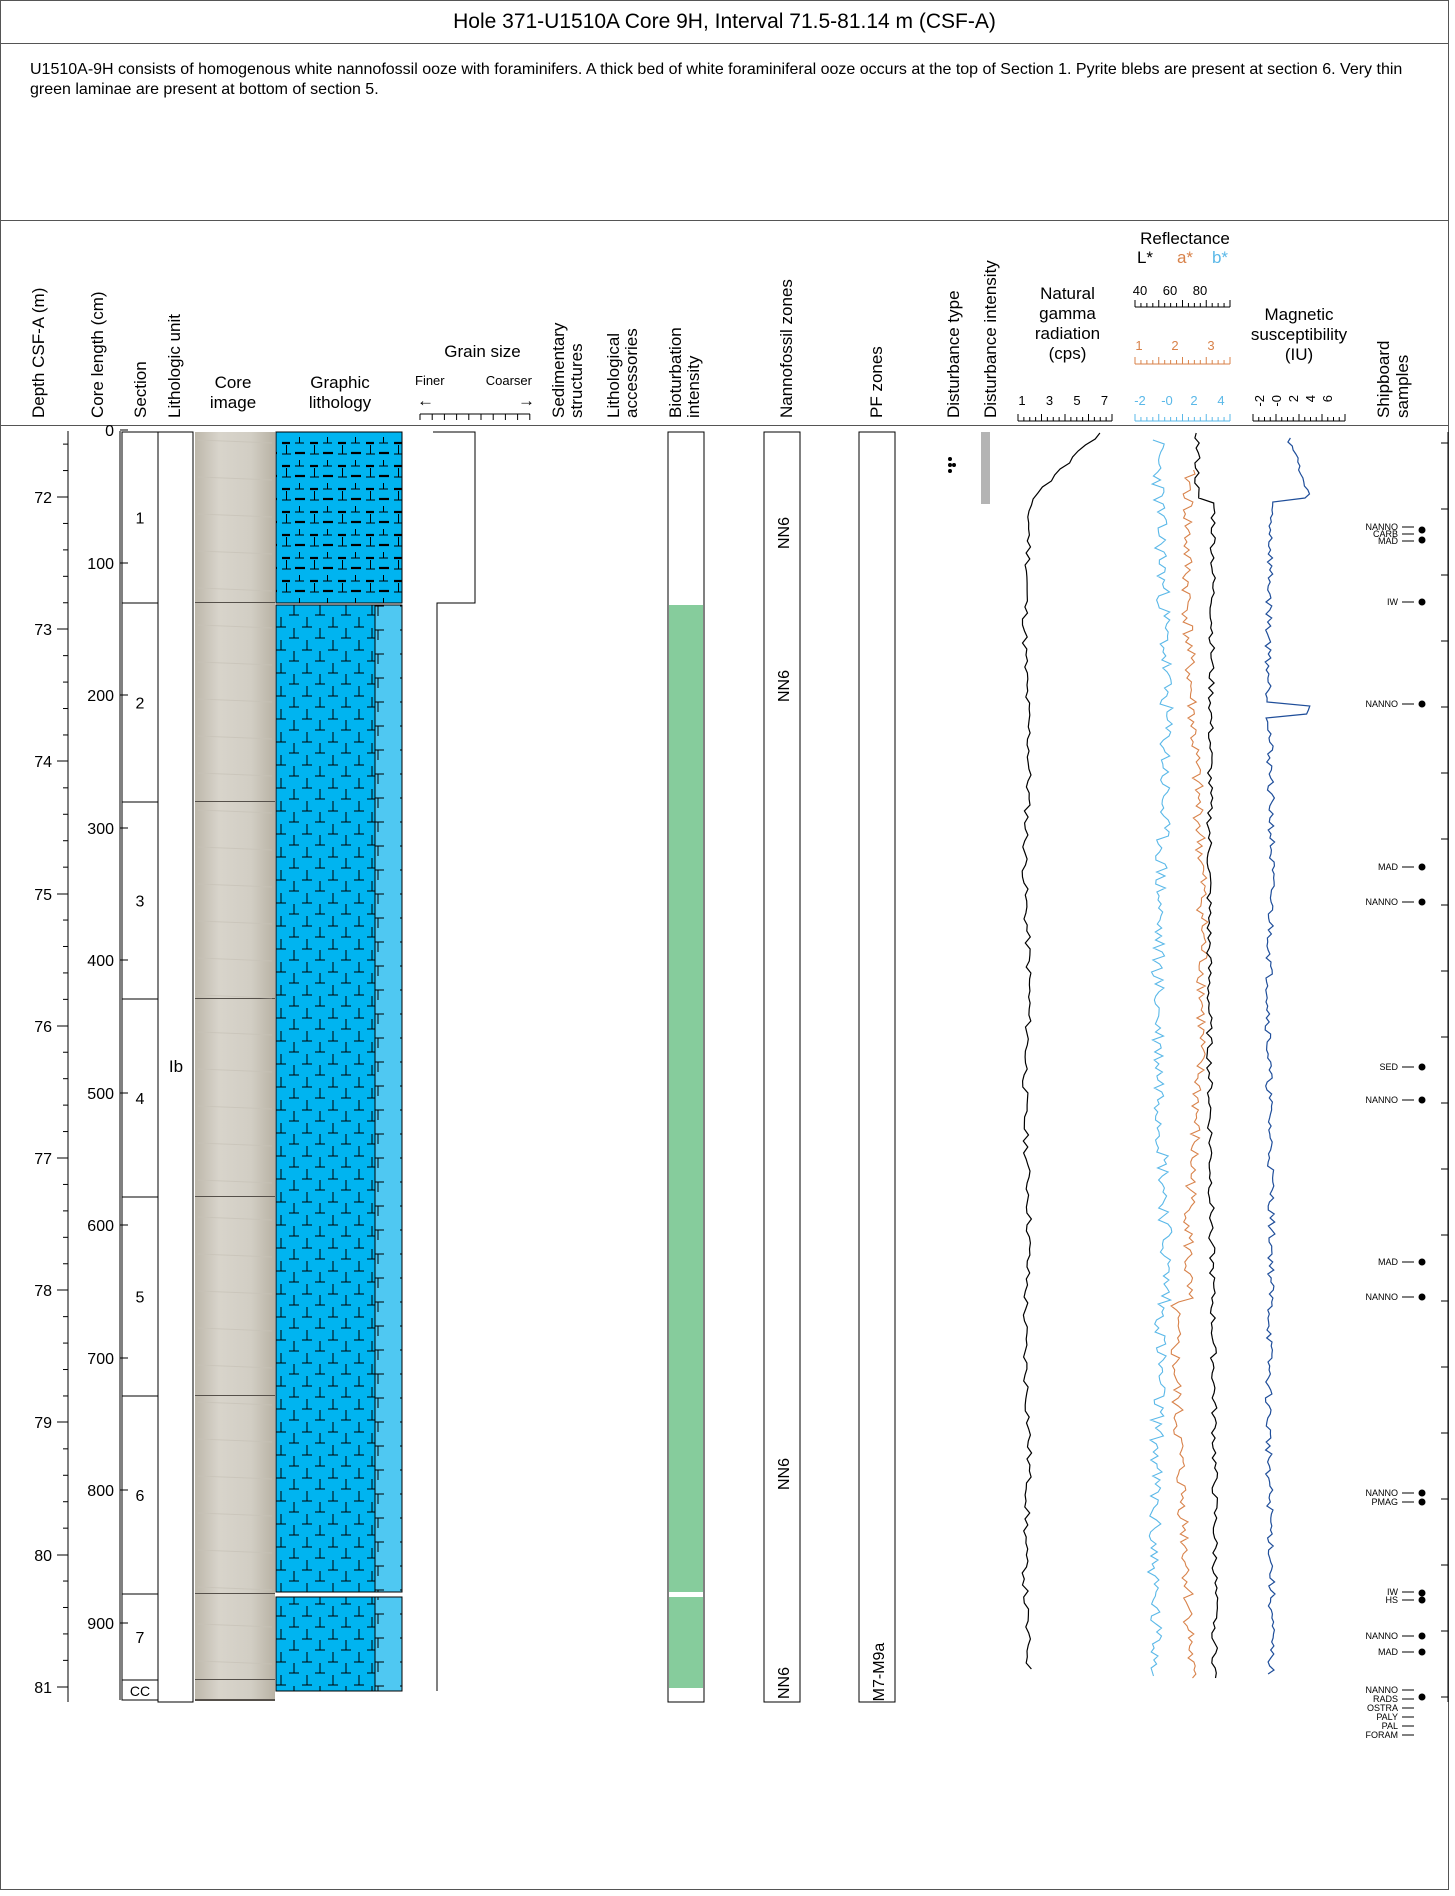 This screenshot has width=1455, height=1896. Describe the element at coordinates (340, 382) in the screenshot. I see `header-graphic-1: Graphic` at that location.